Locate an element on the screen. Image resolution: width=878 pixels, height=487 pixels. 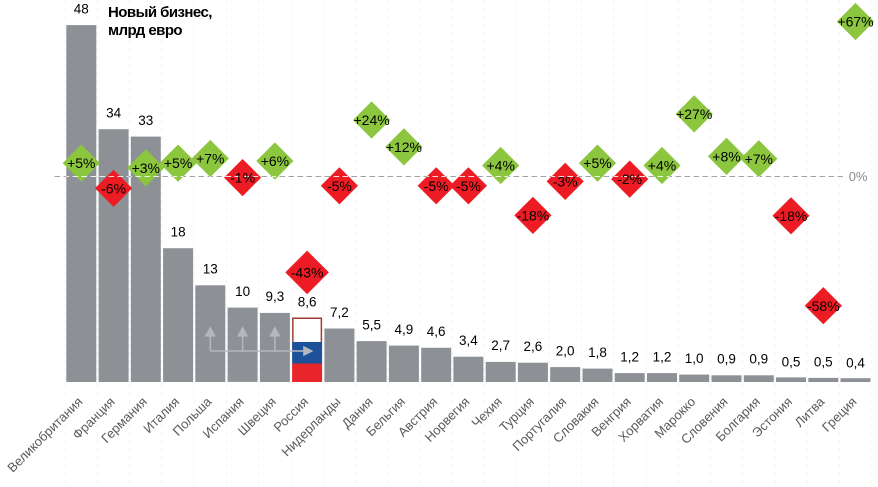
svg-text: +8% is located at coordinates (726, 157).